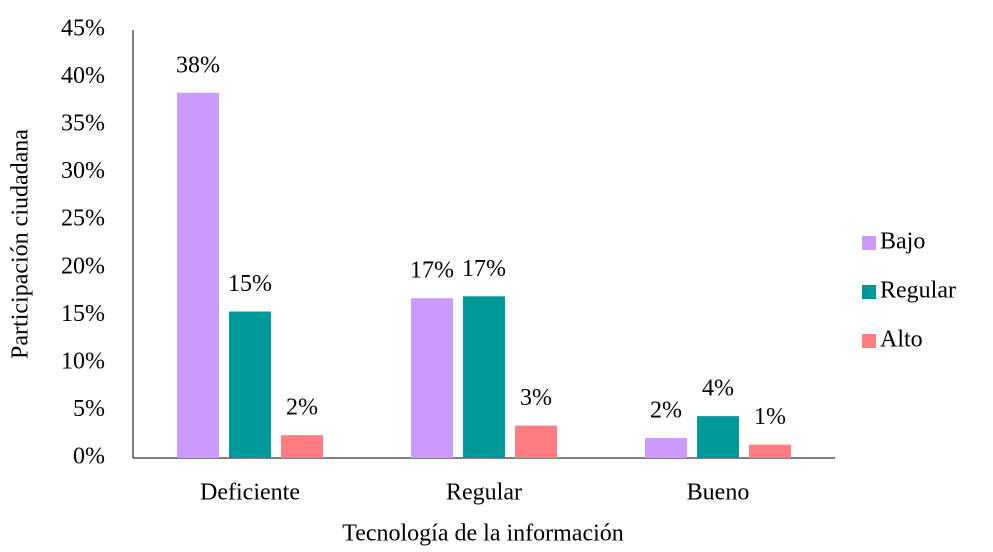  I want to click on y-tick-label: 5%, so click(89, 409).